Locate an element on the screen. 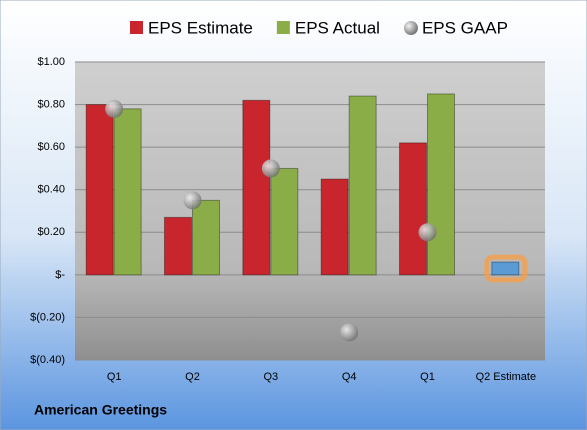 The image size is (587, 430). legend-label: EPS Actual is located at coordinates (337, 27).